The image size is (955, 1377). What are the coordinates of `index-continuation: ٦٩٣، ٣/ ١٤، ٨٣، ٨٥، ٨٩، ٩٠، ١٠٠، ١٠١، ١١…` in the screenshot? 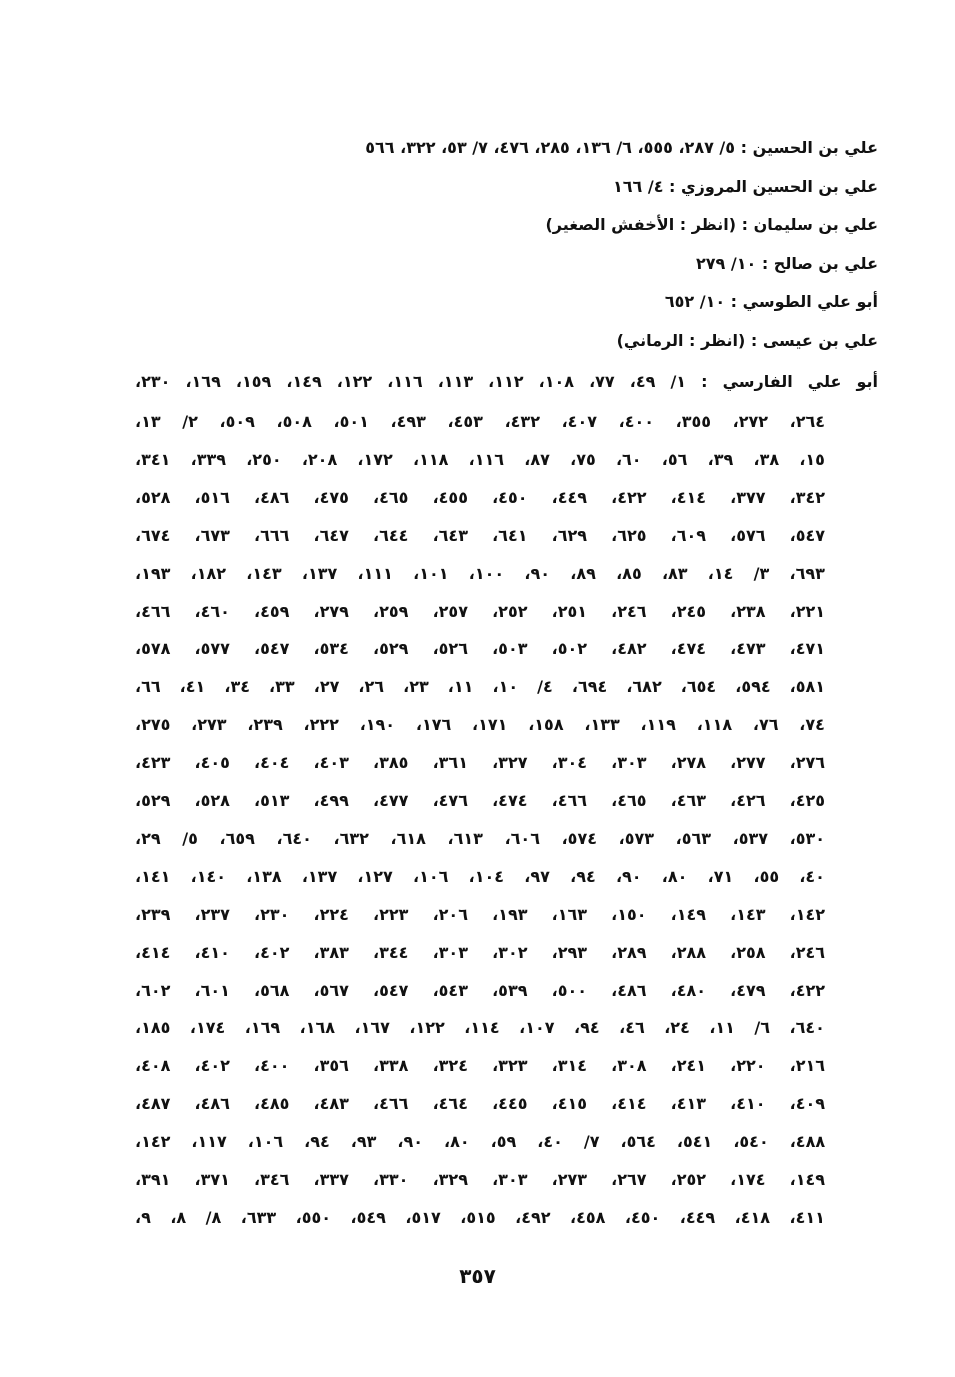 It's located at (480, 573).